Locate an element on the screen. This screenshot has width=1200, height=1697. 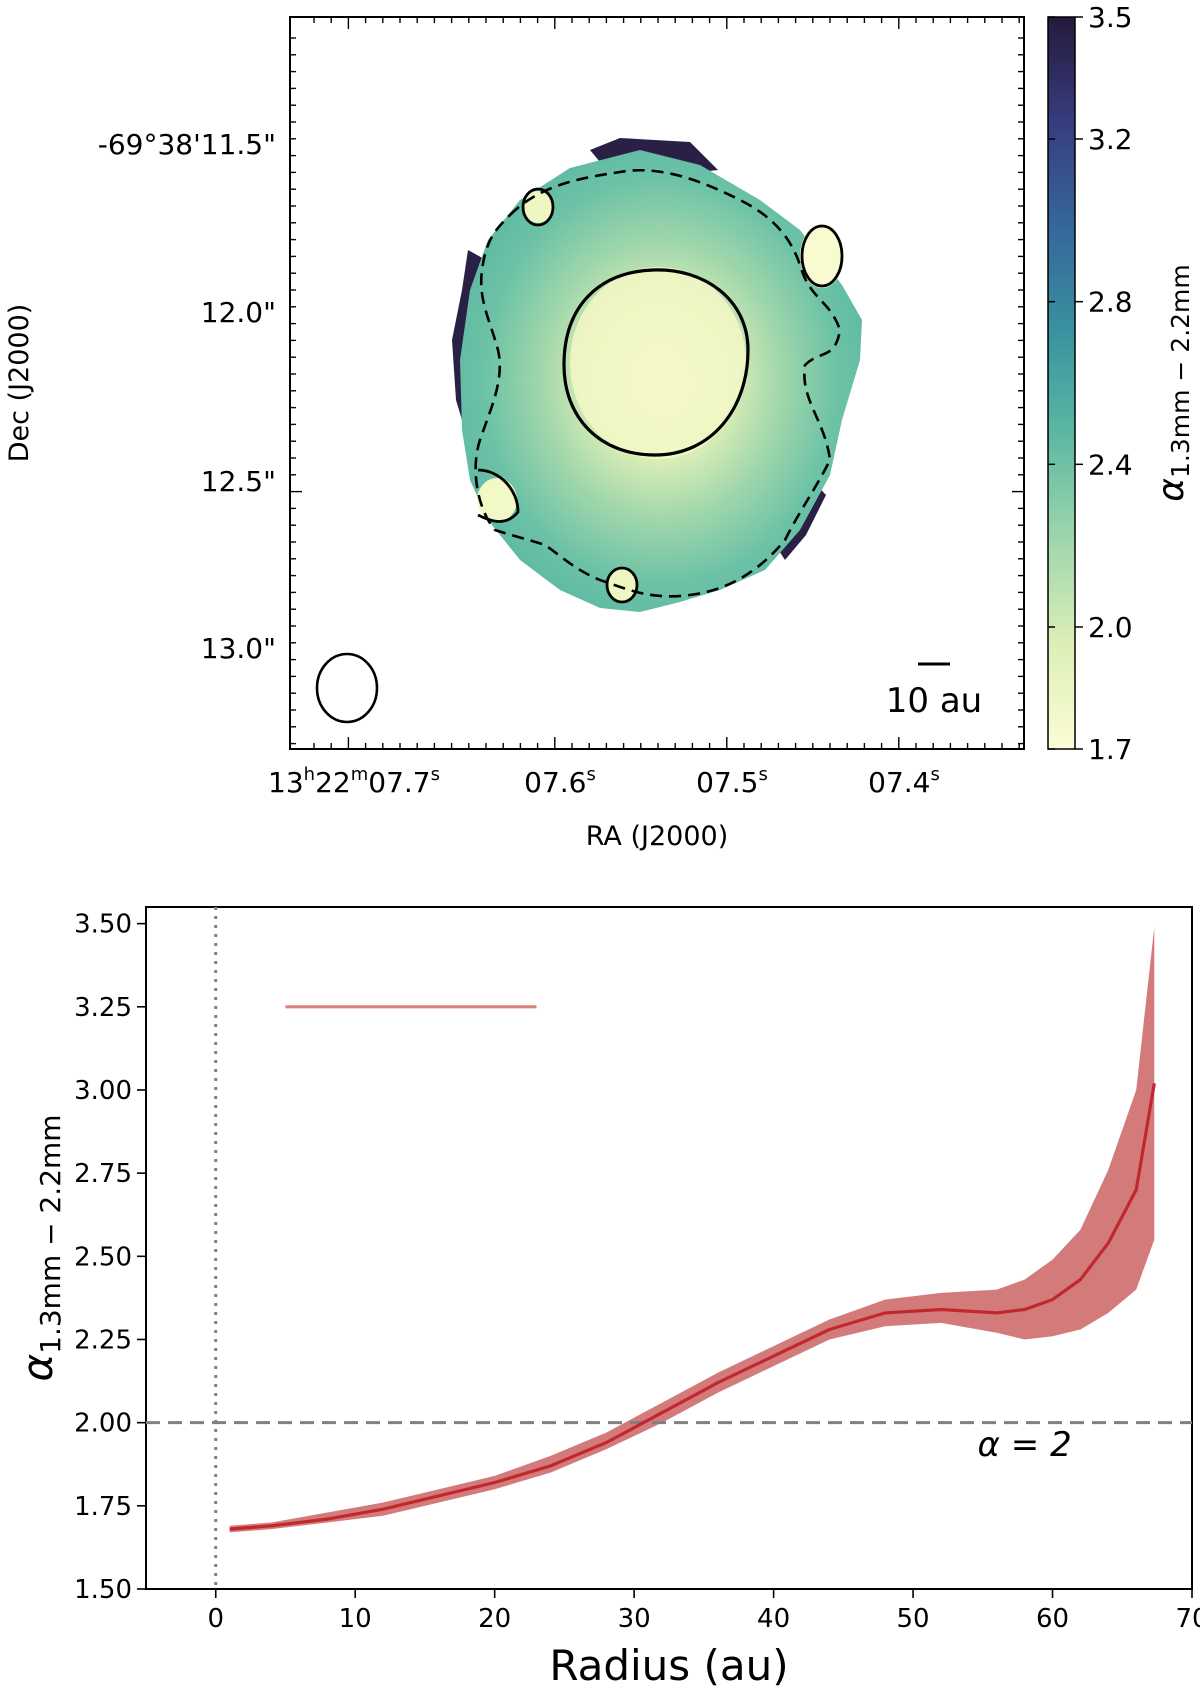
colorbar-tick-label: 3.2 is located at coordinates (1110, 139).